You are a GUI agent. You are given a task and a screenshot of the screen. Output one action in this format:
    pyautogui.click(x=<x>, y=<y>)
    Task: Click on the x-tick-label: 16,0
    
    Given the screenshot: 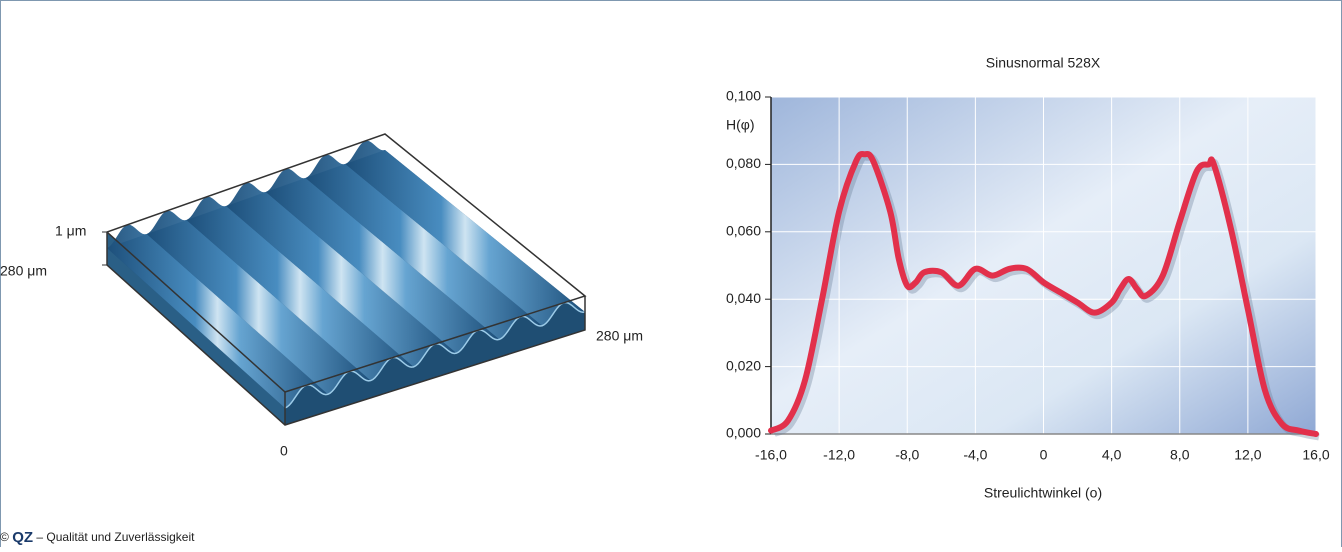 What is the action you would take?
    pyautogui.click(x=1315, y=455)
    